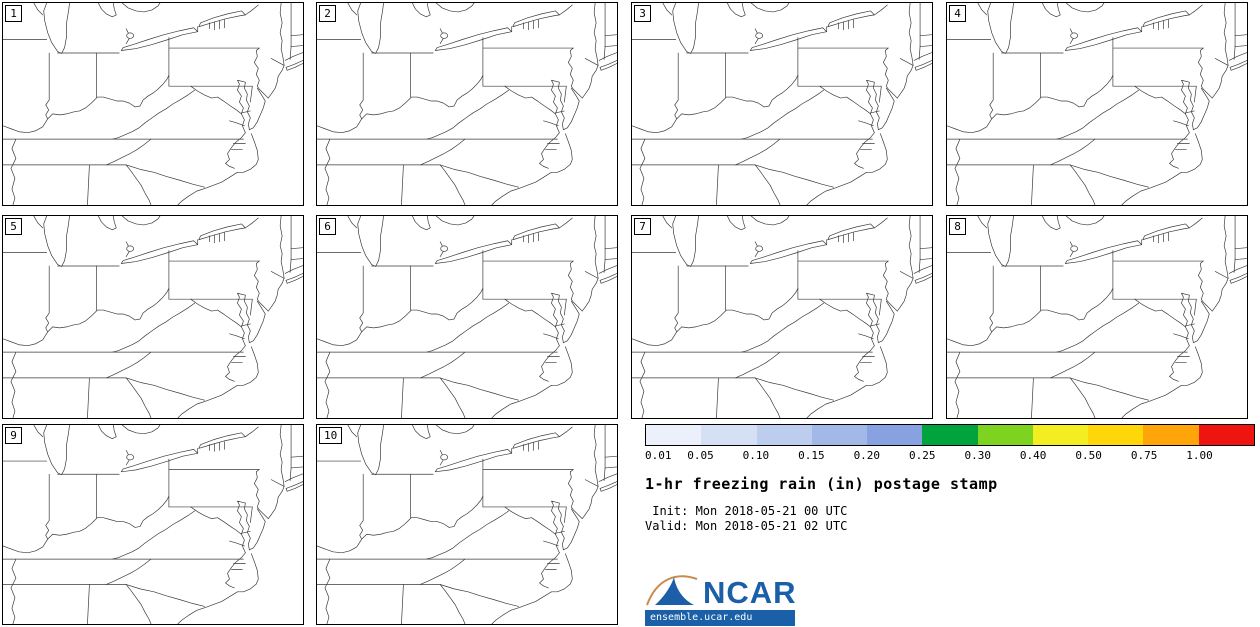 The height and width of the screenshot is (627, 1260). What do you see at coordinates (957, 14) in the screenshot?
I see `member-number-label: 4` at bounding box center [957, 14].